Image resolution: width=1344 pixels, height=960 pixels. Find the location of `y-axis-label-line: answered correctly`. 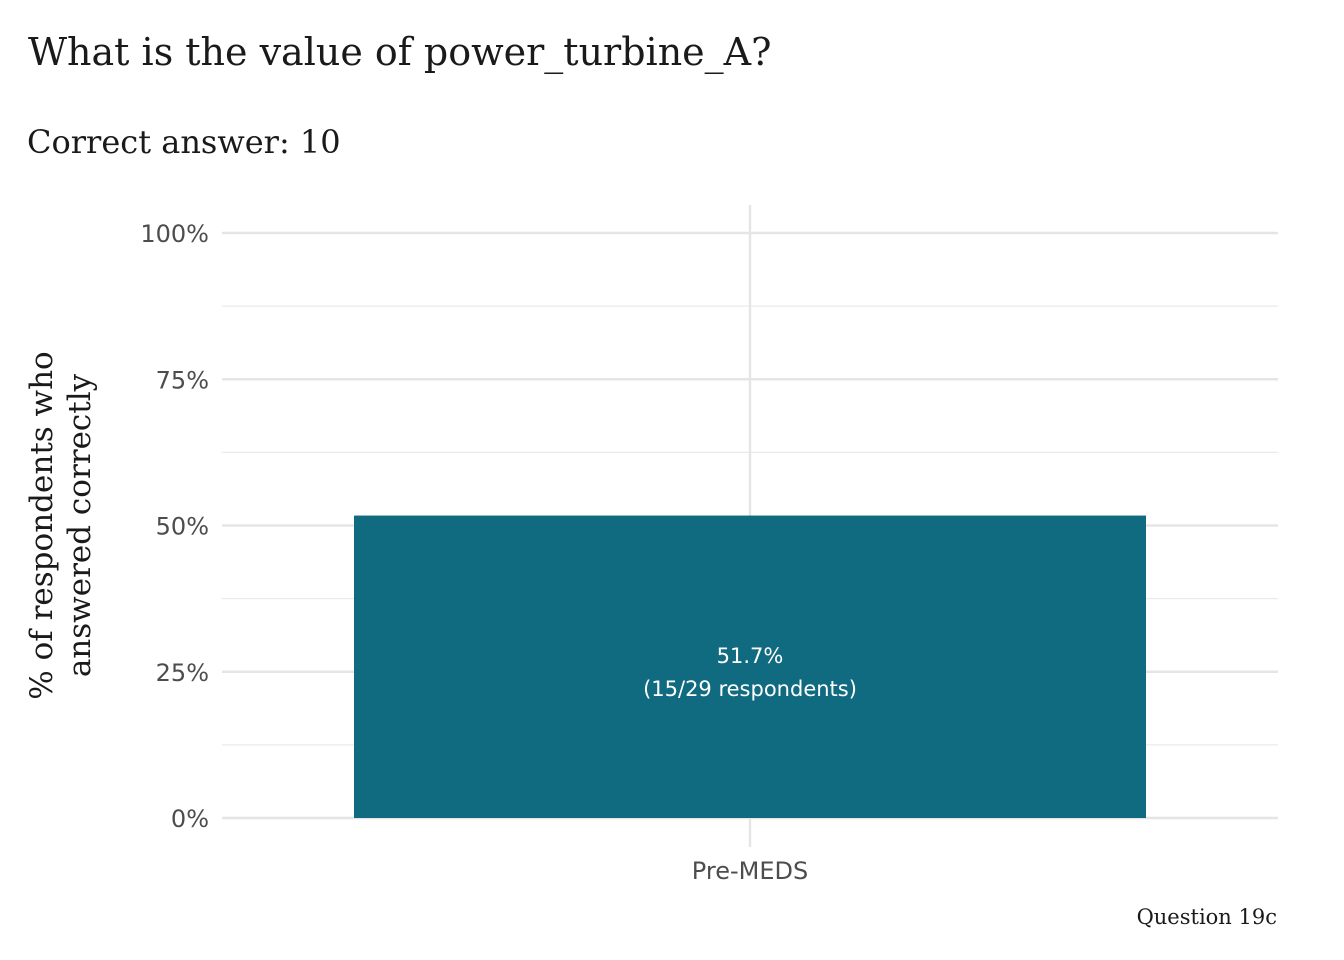

y-axis-label-line: answered correctly is located at coordinates (80, 525).